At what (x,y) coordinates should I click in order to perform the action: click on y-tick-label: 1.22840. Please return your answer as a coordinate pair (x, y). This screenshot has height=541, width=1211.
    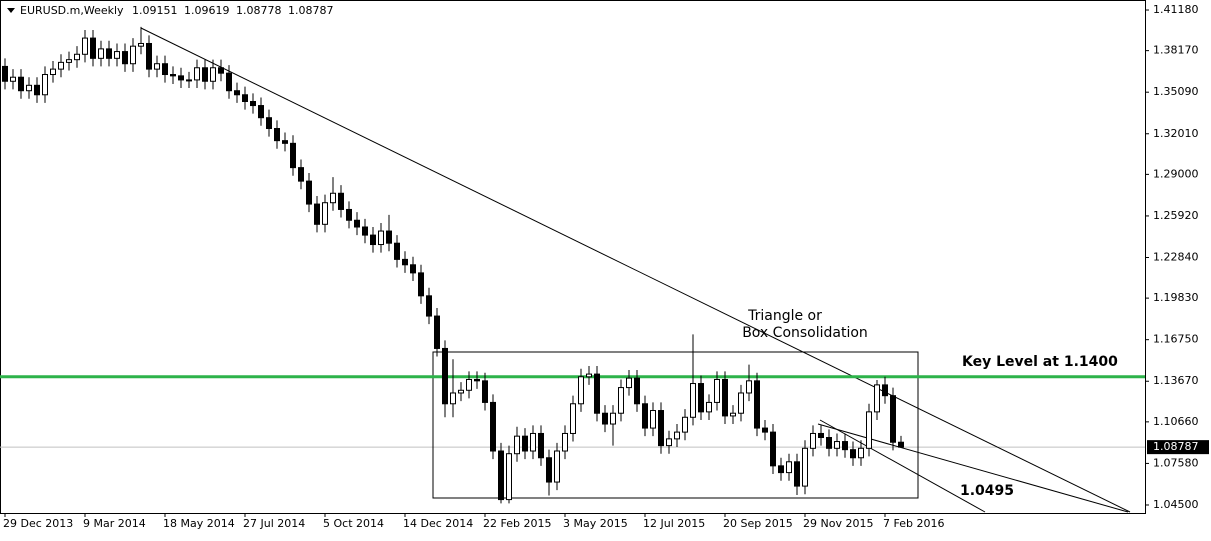
    Looking at the image, I should click on (1176, 257).